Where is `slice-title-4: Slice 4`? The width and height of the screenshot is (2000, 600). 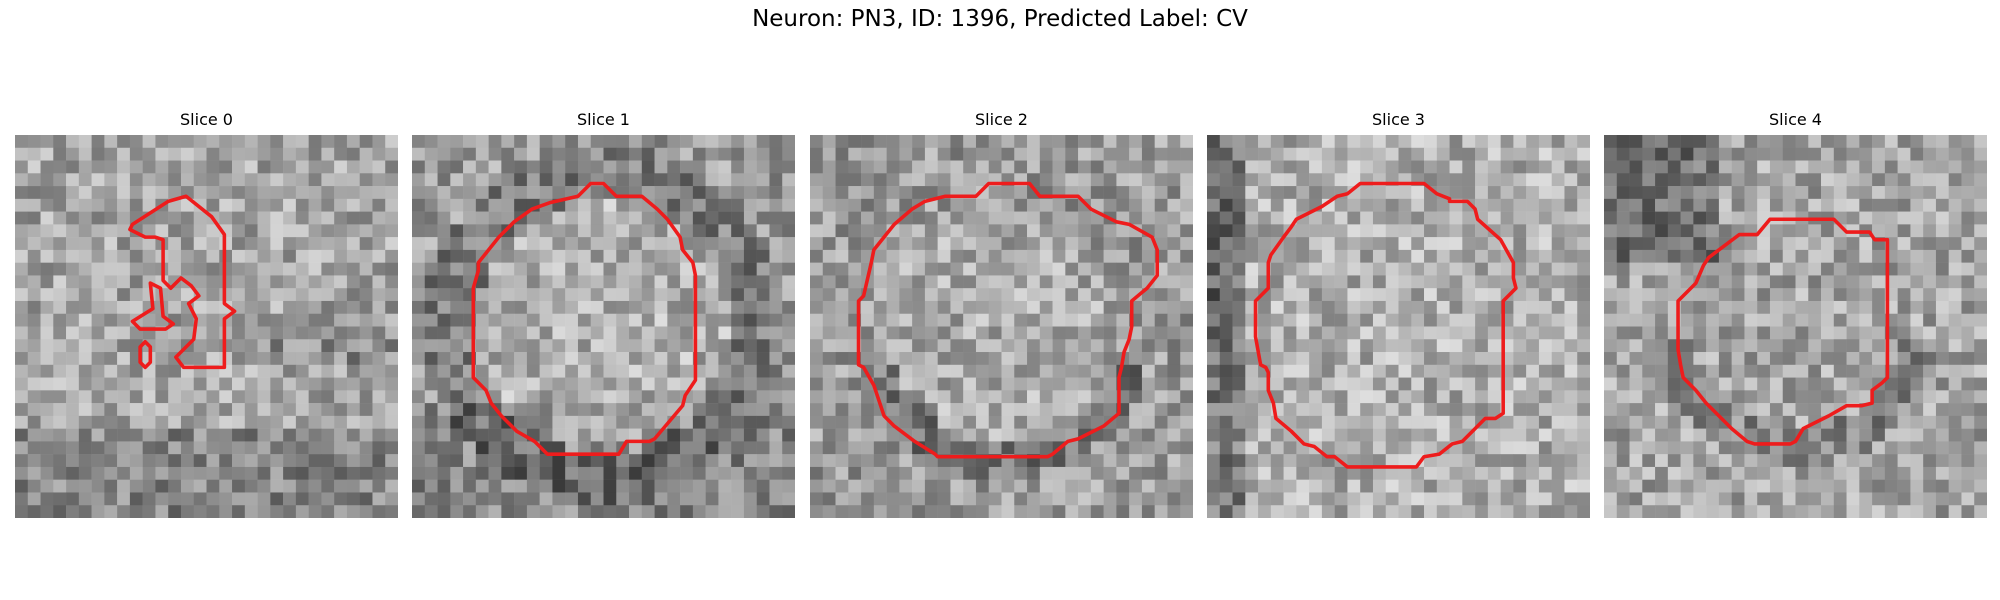
slice-title-4: Slice 4 is located at coordinates (1795, 119).